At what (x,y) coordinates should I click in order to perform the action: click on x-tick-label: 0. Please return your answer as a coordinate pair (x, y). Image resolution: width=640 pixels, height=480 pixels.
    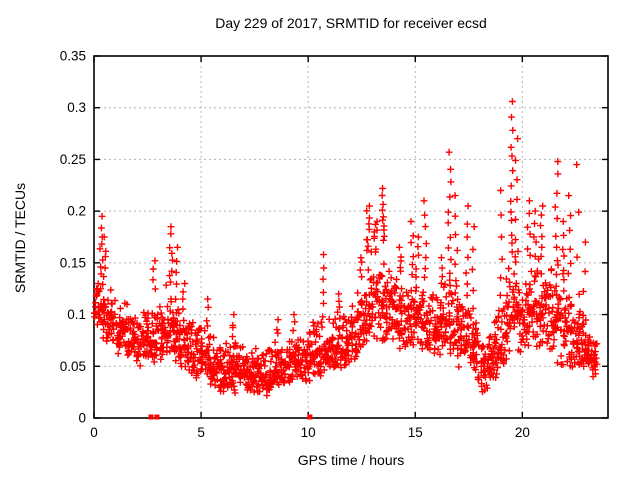
    Looking at the image, I should click on (94, 432).